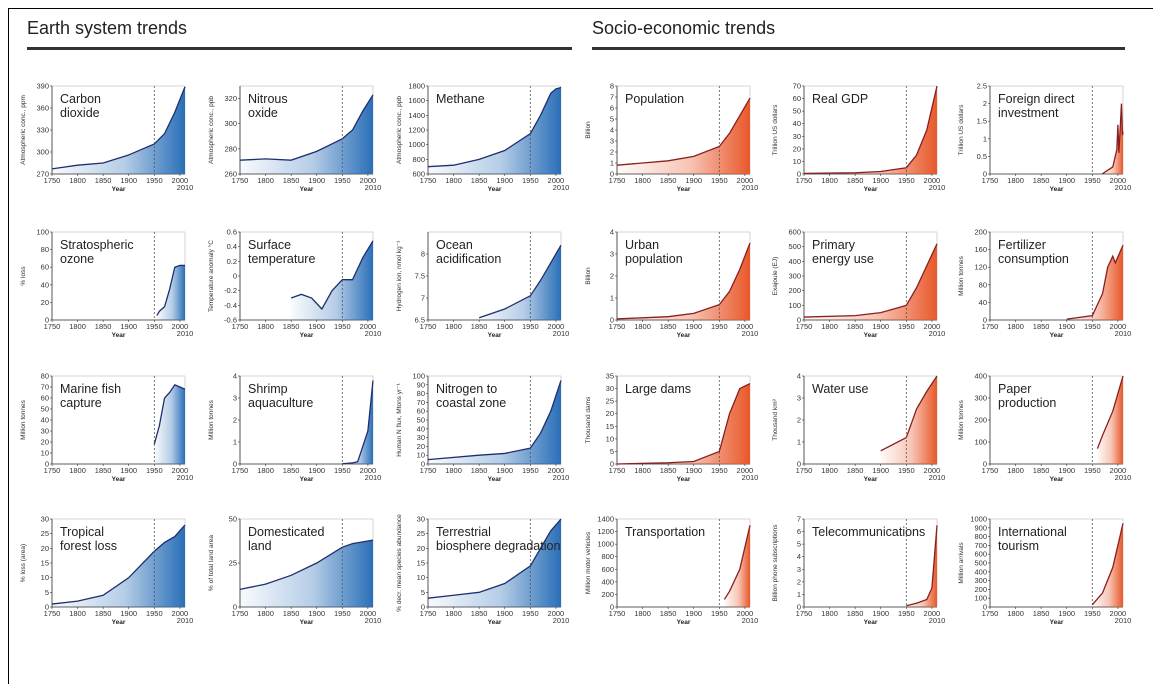 Image resolution: width=1153 pixels, height=684 pixels. What do you see at coordinates (605, 544) in the screenshot?
I see `y-tick-label: 1000` at bounding box center [605, 544].